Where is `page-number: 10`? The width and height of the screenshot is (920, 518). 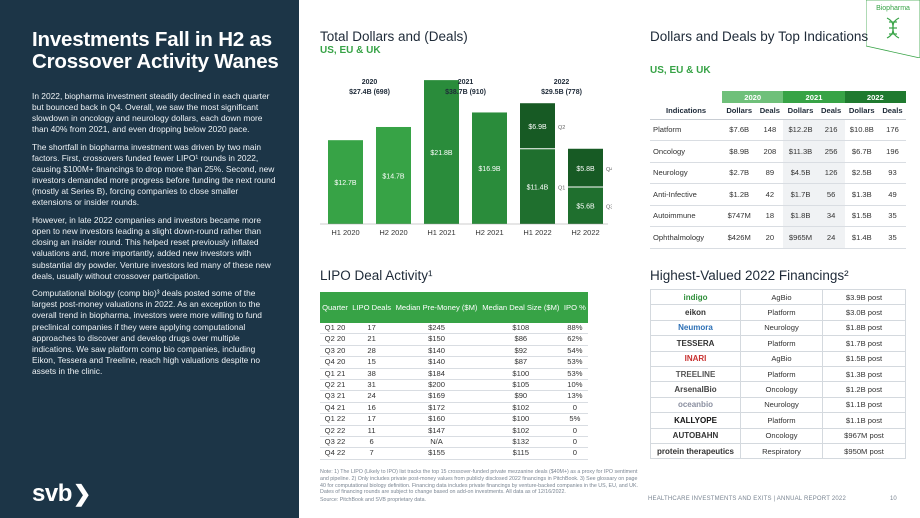 page-number: 10 is located at coordinates (893, 499).